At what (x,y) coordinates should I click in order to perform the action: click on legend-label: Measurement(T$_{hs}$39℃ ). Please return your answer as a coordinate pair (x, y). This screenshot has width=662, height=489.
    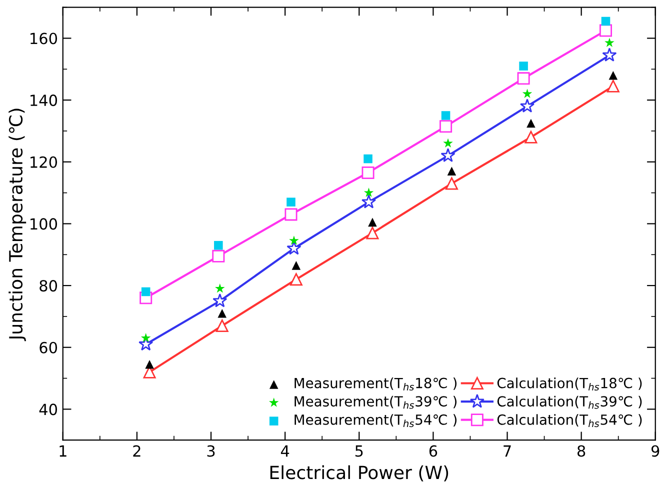
    Looking at the image, I should click on (375, 402).